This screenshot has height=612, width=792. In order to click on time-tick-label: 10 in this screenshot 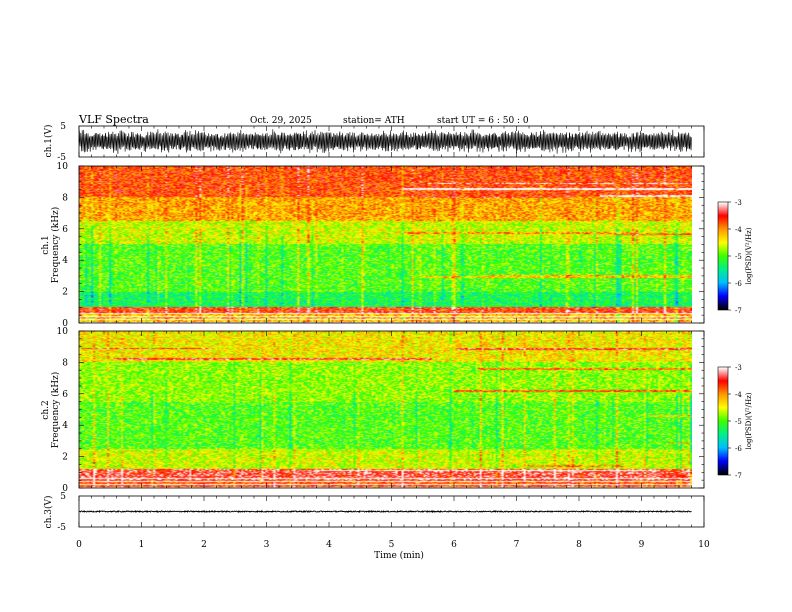, I will do `click(704, 545)`.